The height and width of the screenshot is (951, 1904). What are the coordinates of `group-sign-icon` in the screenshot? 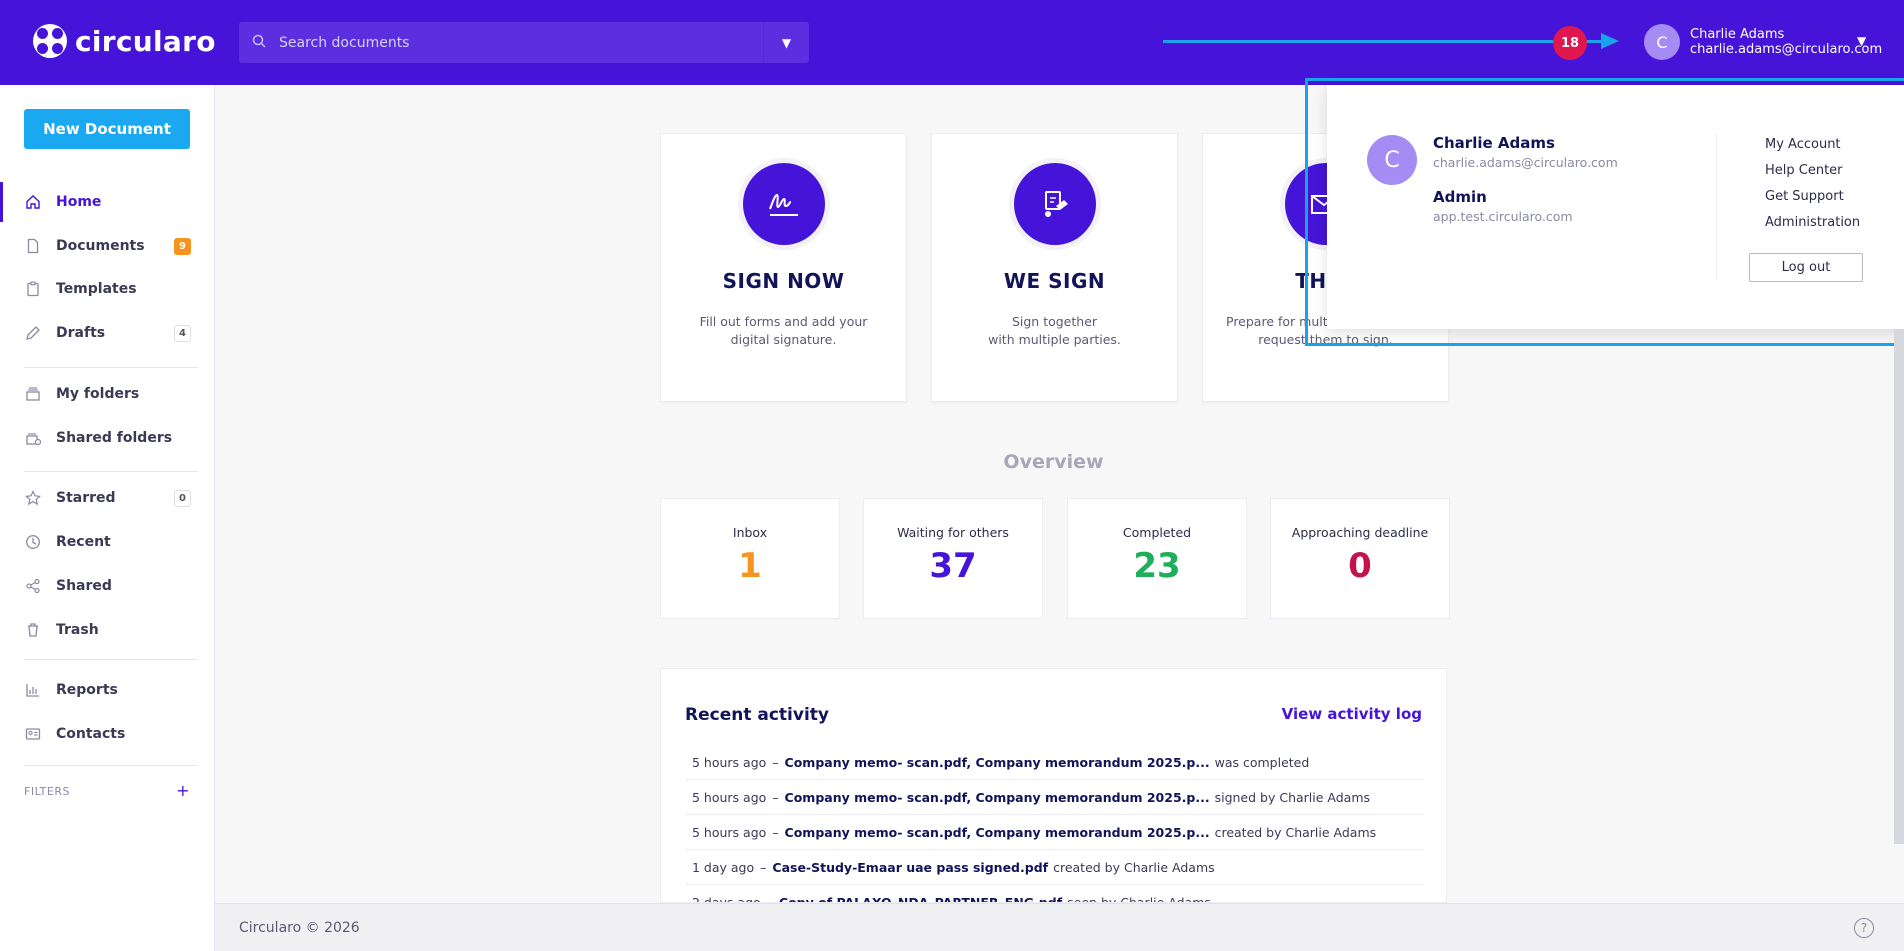 It's located at (1054, 204).